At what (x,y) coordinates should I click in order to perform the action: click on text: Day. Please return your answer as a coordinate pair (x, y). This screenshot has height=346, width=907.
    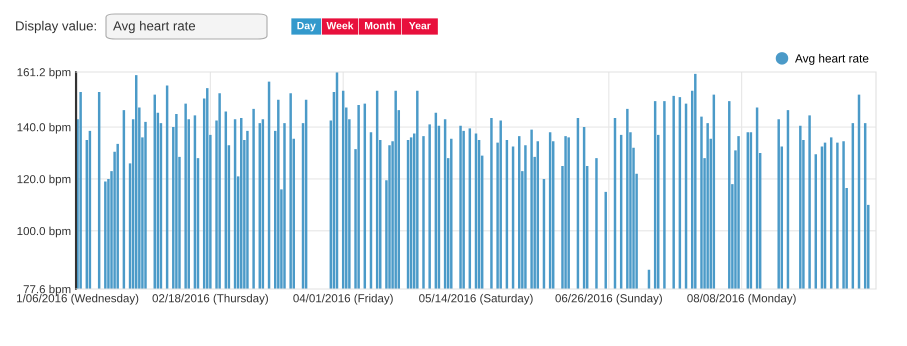
    Looking at the image, I should click on (306, 27).